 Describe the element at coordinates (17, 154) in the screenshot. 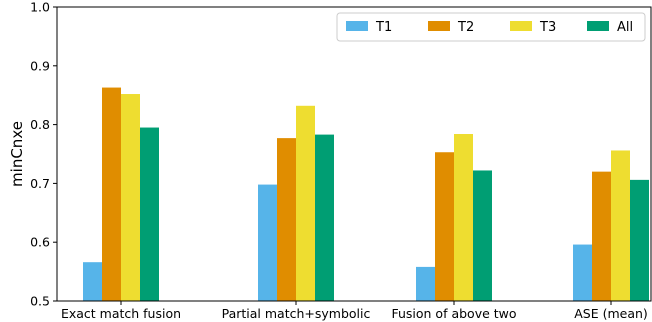

I see `y-axis-label: minCnxe` at that location.